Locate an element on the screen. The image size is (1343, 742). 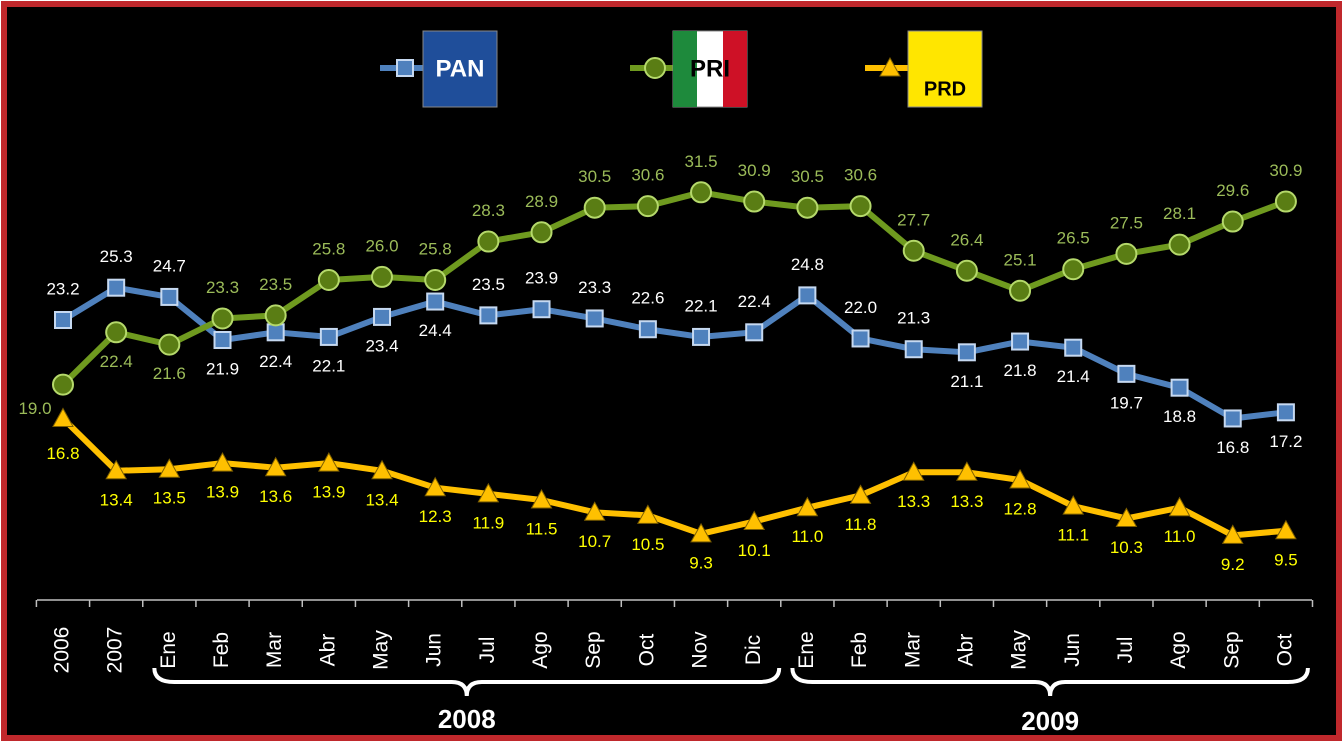
data-label: 26.0 is located at coordinates (381, 245).